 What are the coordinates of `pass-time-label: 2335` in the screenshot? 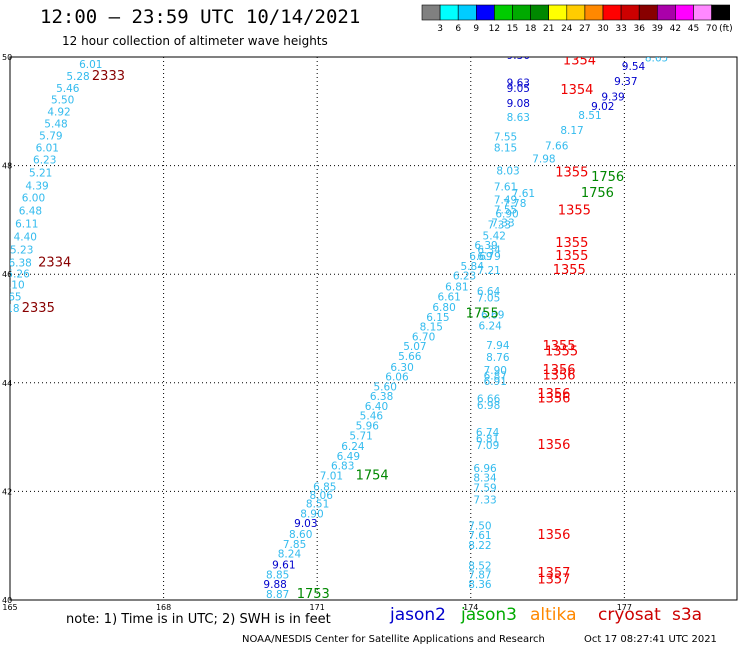 It's located at (38, 308).